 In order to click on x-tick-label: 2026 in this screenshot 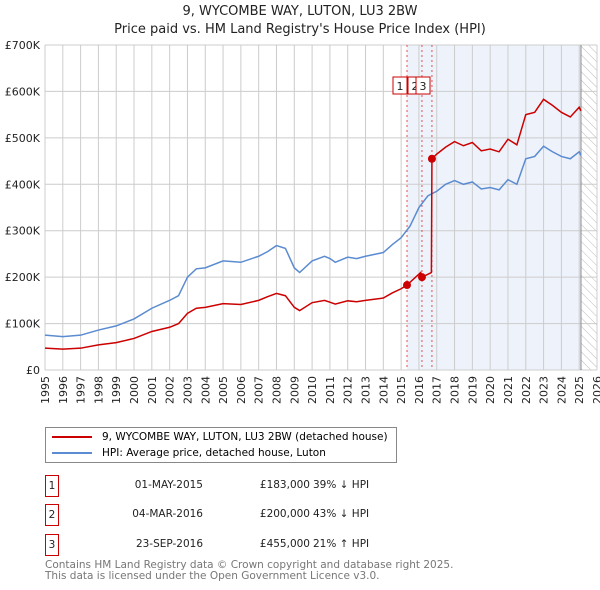, I will do `click(595, 390)`.